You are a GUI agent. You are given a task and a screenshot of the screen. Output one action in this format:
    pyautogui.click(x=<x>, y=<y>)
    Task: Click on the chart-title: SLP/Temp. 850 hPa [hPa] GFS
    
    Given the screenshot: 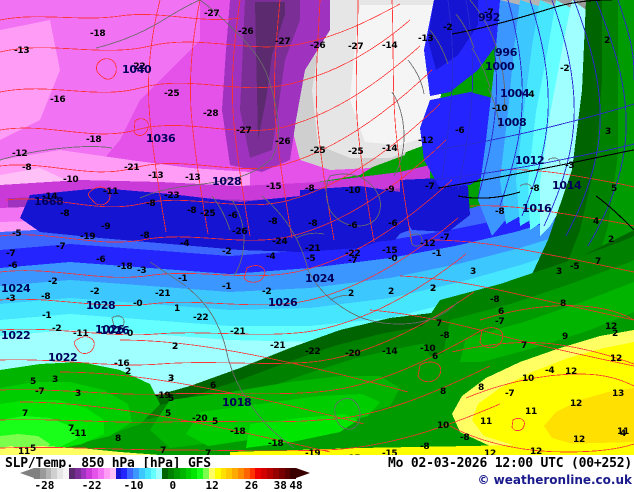 What is the action you would take?
    pyautogui.click(x=108, y=463)
    